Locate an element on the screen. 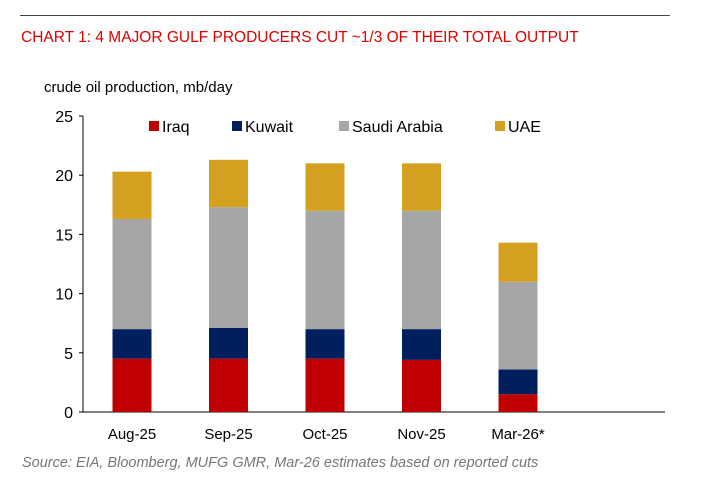  legend-label: Iraq is located at coordinates (176, 127).